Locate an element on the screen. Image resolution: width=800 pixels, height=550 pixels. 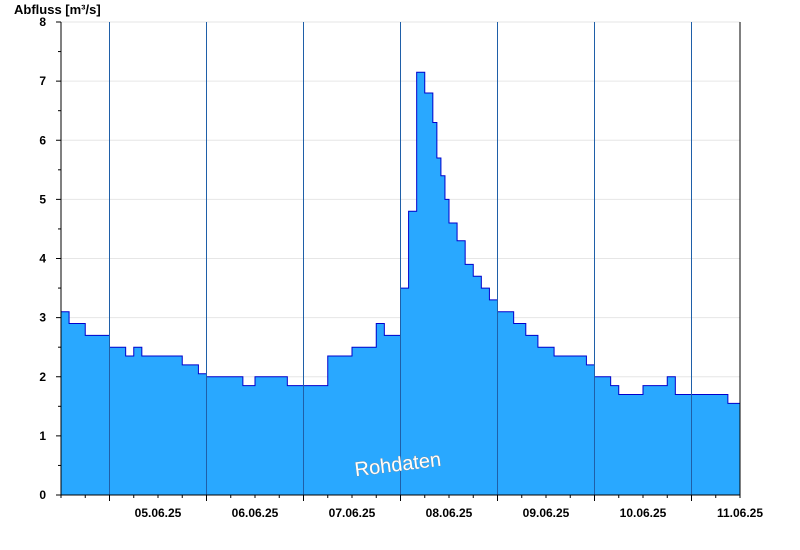
y-axis-ticks: 0 1 2 3 4 5 6 7 8 is located at coordinates (50, 258).